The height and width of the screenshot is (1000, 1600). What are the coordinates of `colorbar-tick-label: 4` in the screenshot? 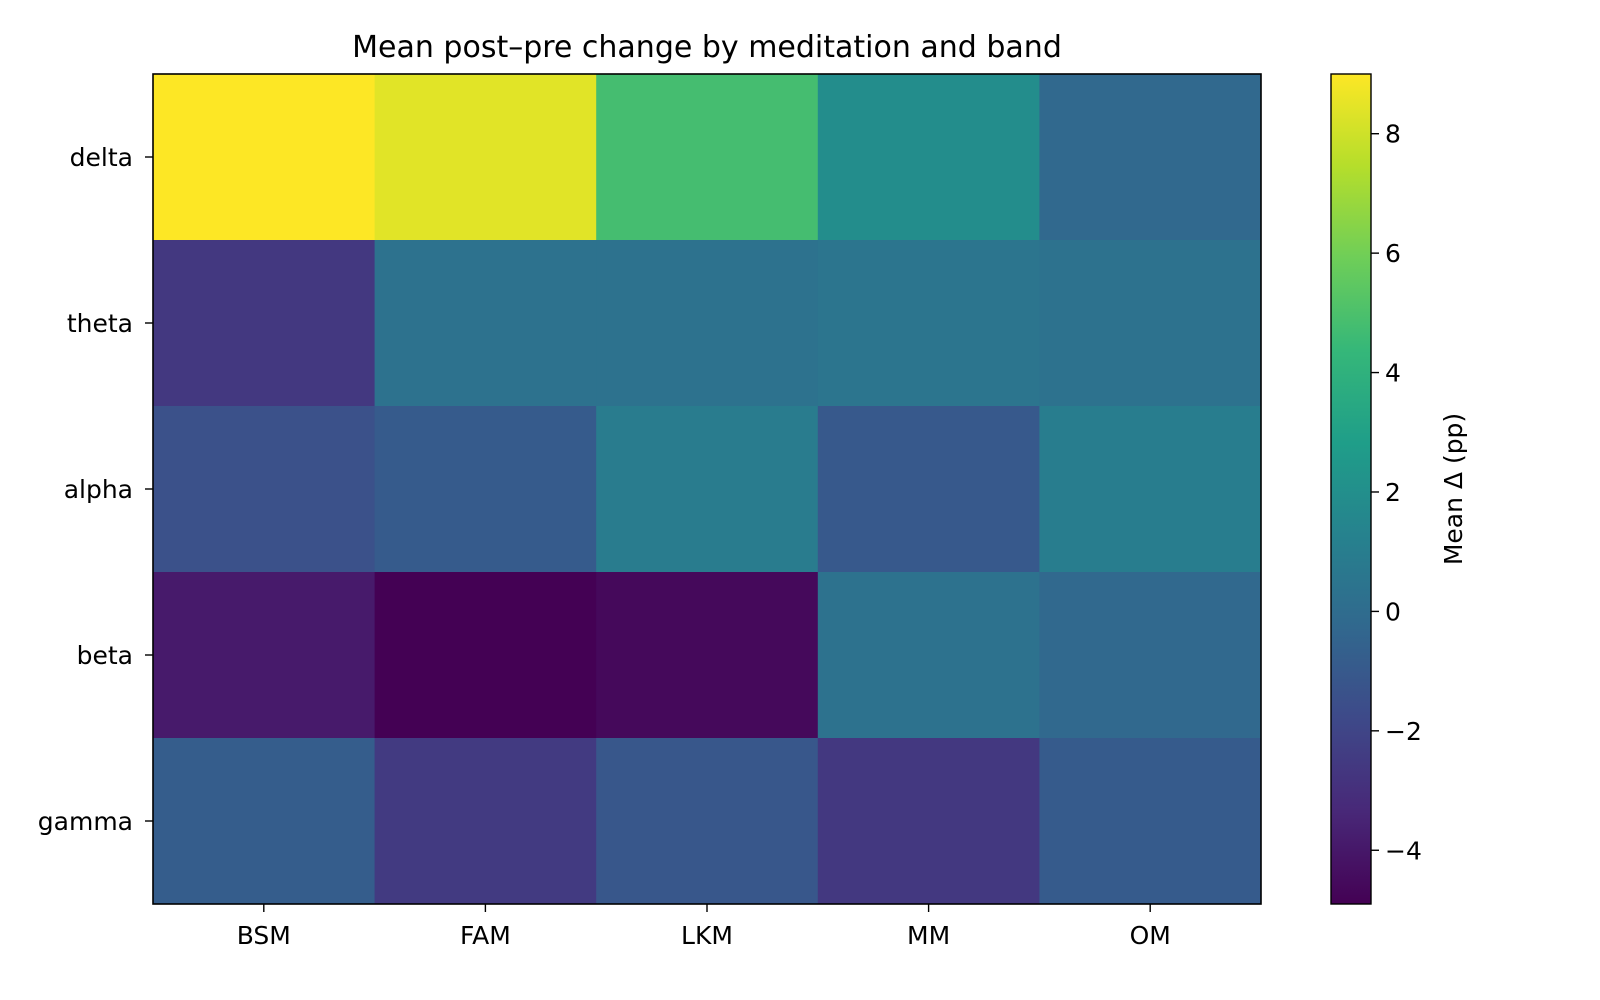 It's located at (1393, 373).